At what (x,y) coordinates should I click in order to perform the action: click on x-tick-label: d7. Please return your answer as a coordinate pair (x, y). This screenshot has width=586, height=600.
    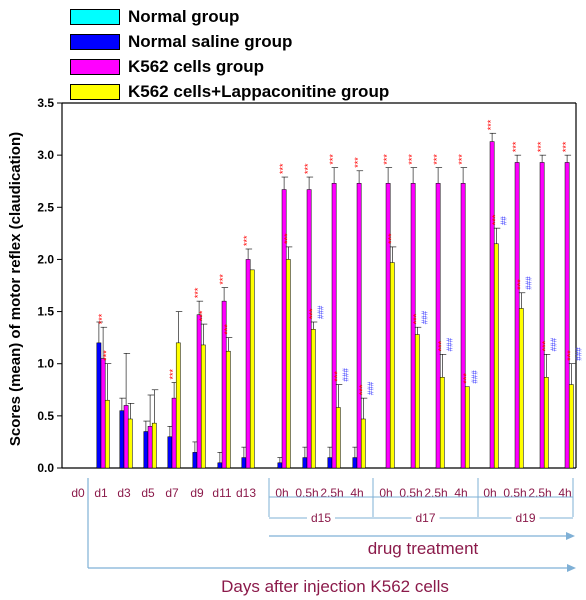
    Looking at the image, I should click on (172, 493).